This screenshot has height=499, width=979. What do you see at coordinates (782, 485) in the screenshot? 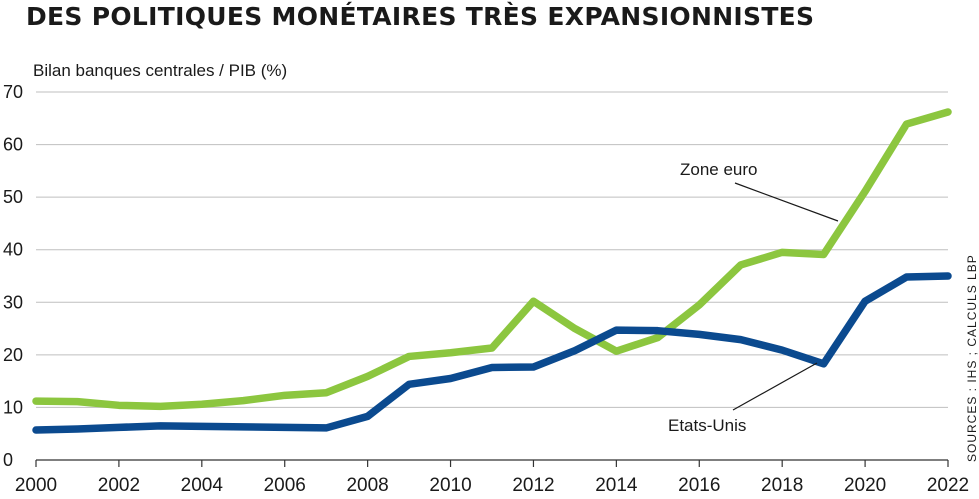
I see `x-tick-label: 2018` at bounding box center [782, 485].